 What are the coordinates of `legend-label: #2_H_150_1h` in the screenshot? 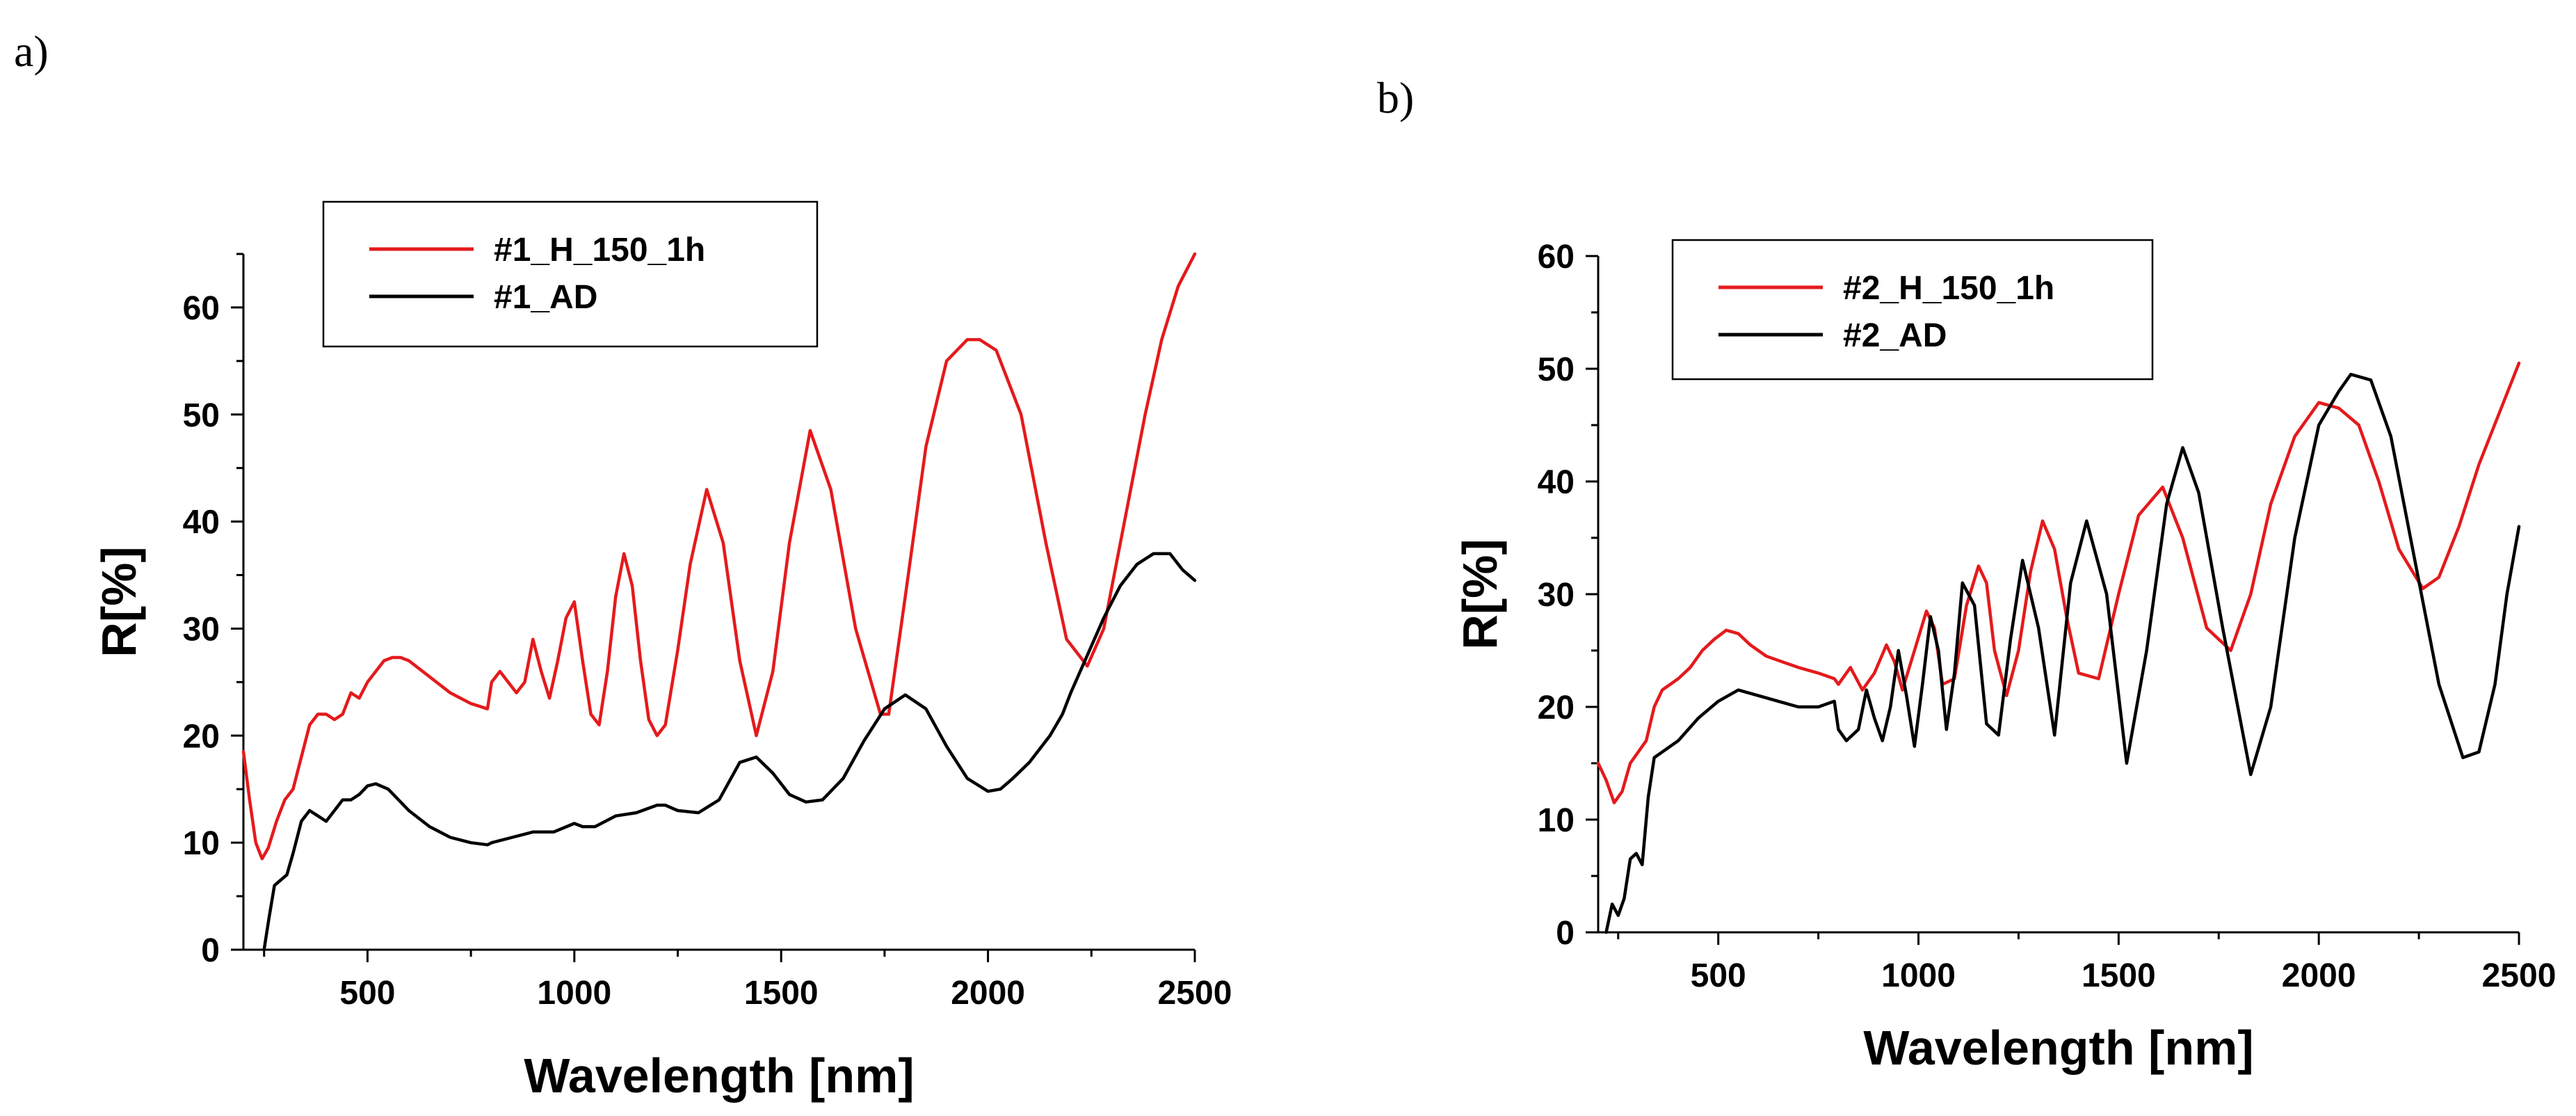 It's located at (1948, 288).